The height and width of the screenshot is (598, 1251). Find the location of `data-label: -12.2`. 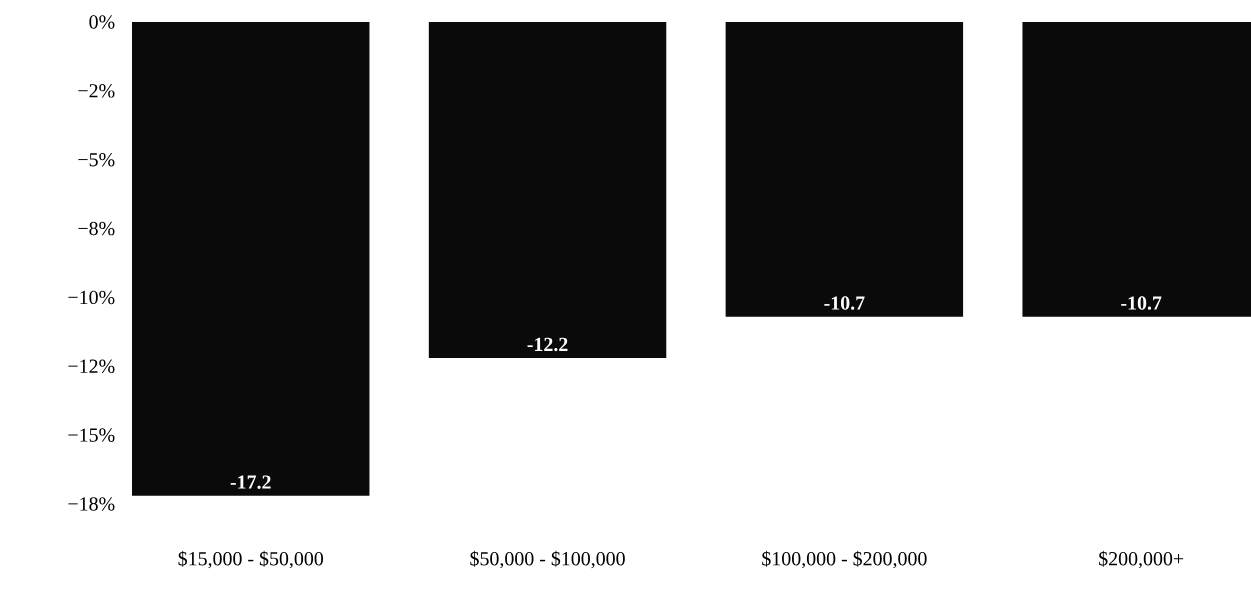

data-label: -12.2 is located at coordinates (547, 344).